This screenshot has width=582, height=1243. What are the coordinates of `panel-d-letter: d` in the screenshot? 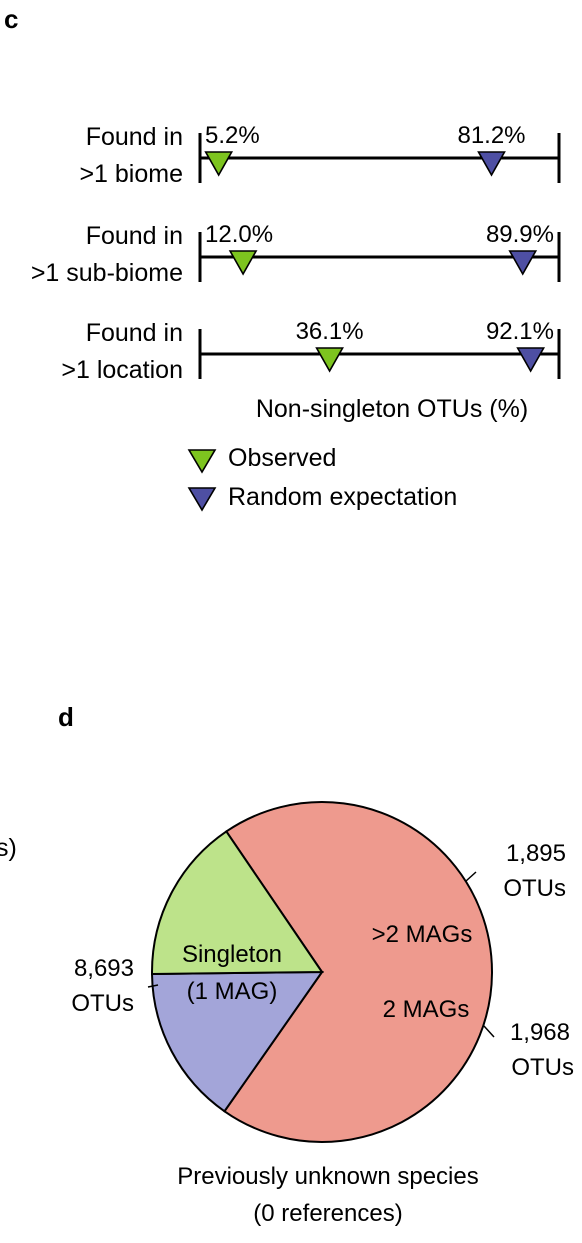 It's located at (66, 717).